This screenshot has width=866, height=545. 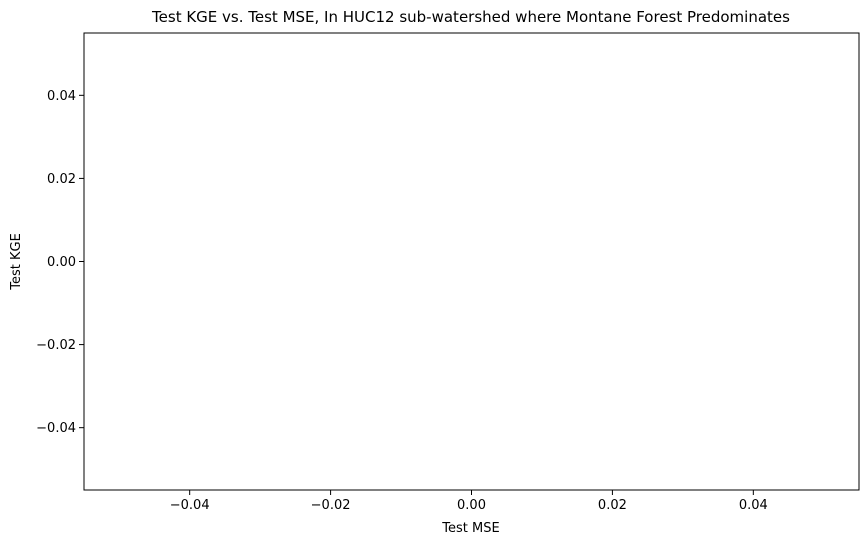 I want to click on y-tick-label: 0.04, so click(x=61, y=96).